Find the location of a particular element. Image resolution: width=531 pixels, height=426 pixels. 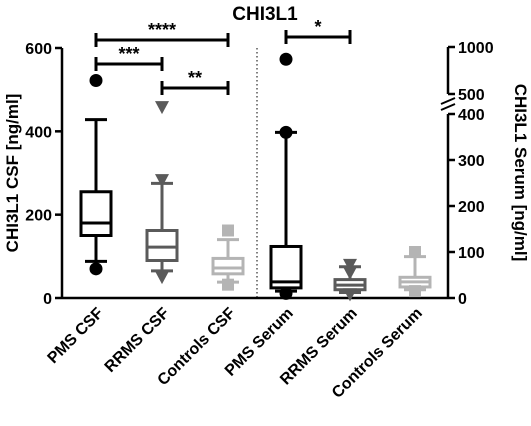

significance-label: * is located at coordinates (317, 27).